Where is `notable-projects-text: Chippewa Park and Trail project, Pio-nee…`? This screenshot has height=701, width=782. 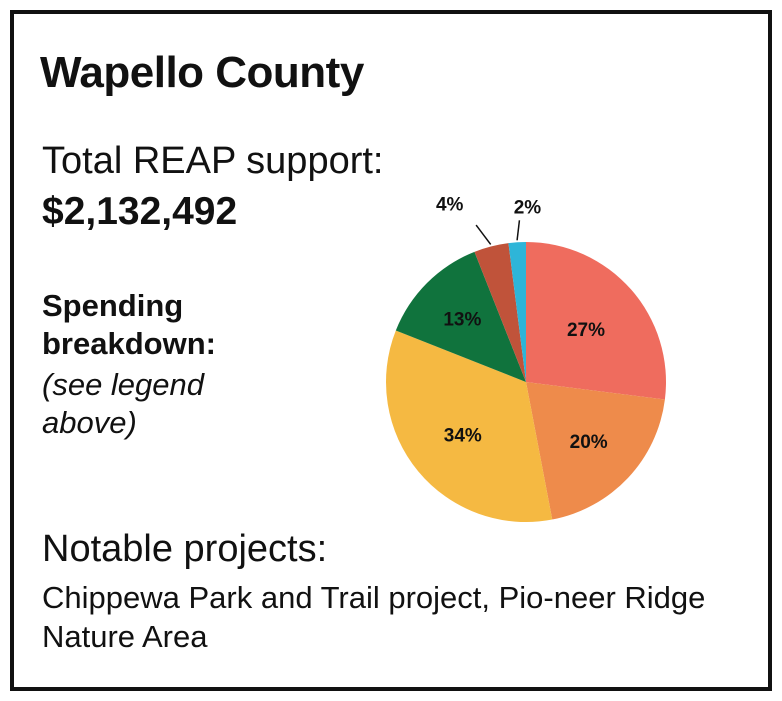 notable-projects-text: Chippewa Park and Trail project, Pio-nee… is located at coordinates (374, 617).